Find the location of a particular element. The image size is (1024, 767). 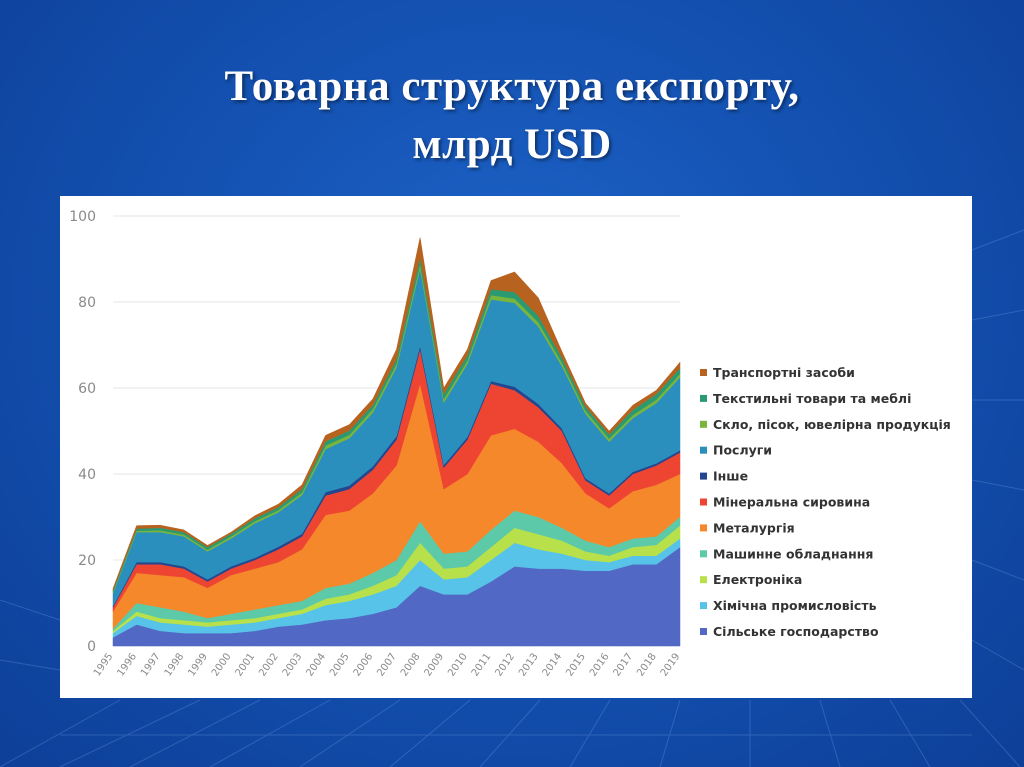

legend-label: Сільське господарство is located at coordinates (796, 631).